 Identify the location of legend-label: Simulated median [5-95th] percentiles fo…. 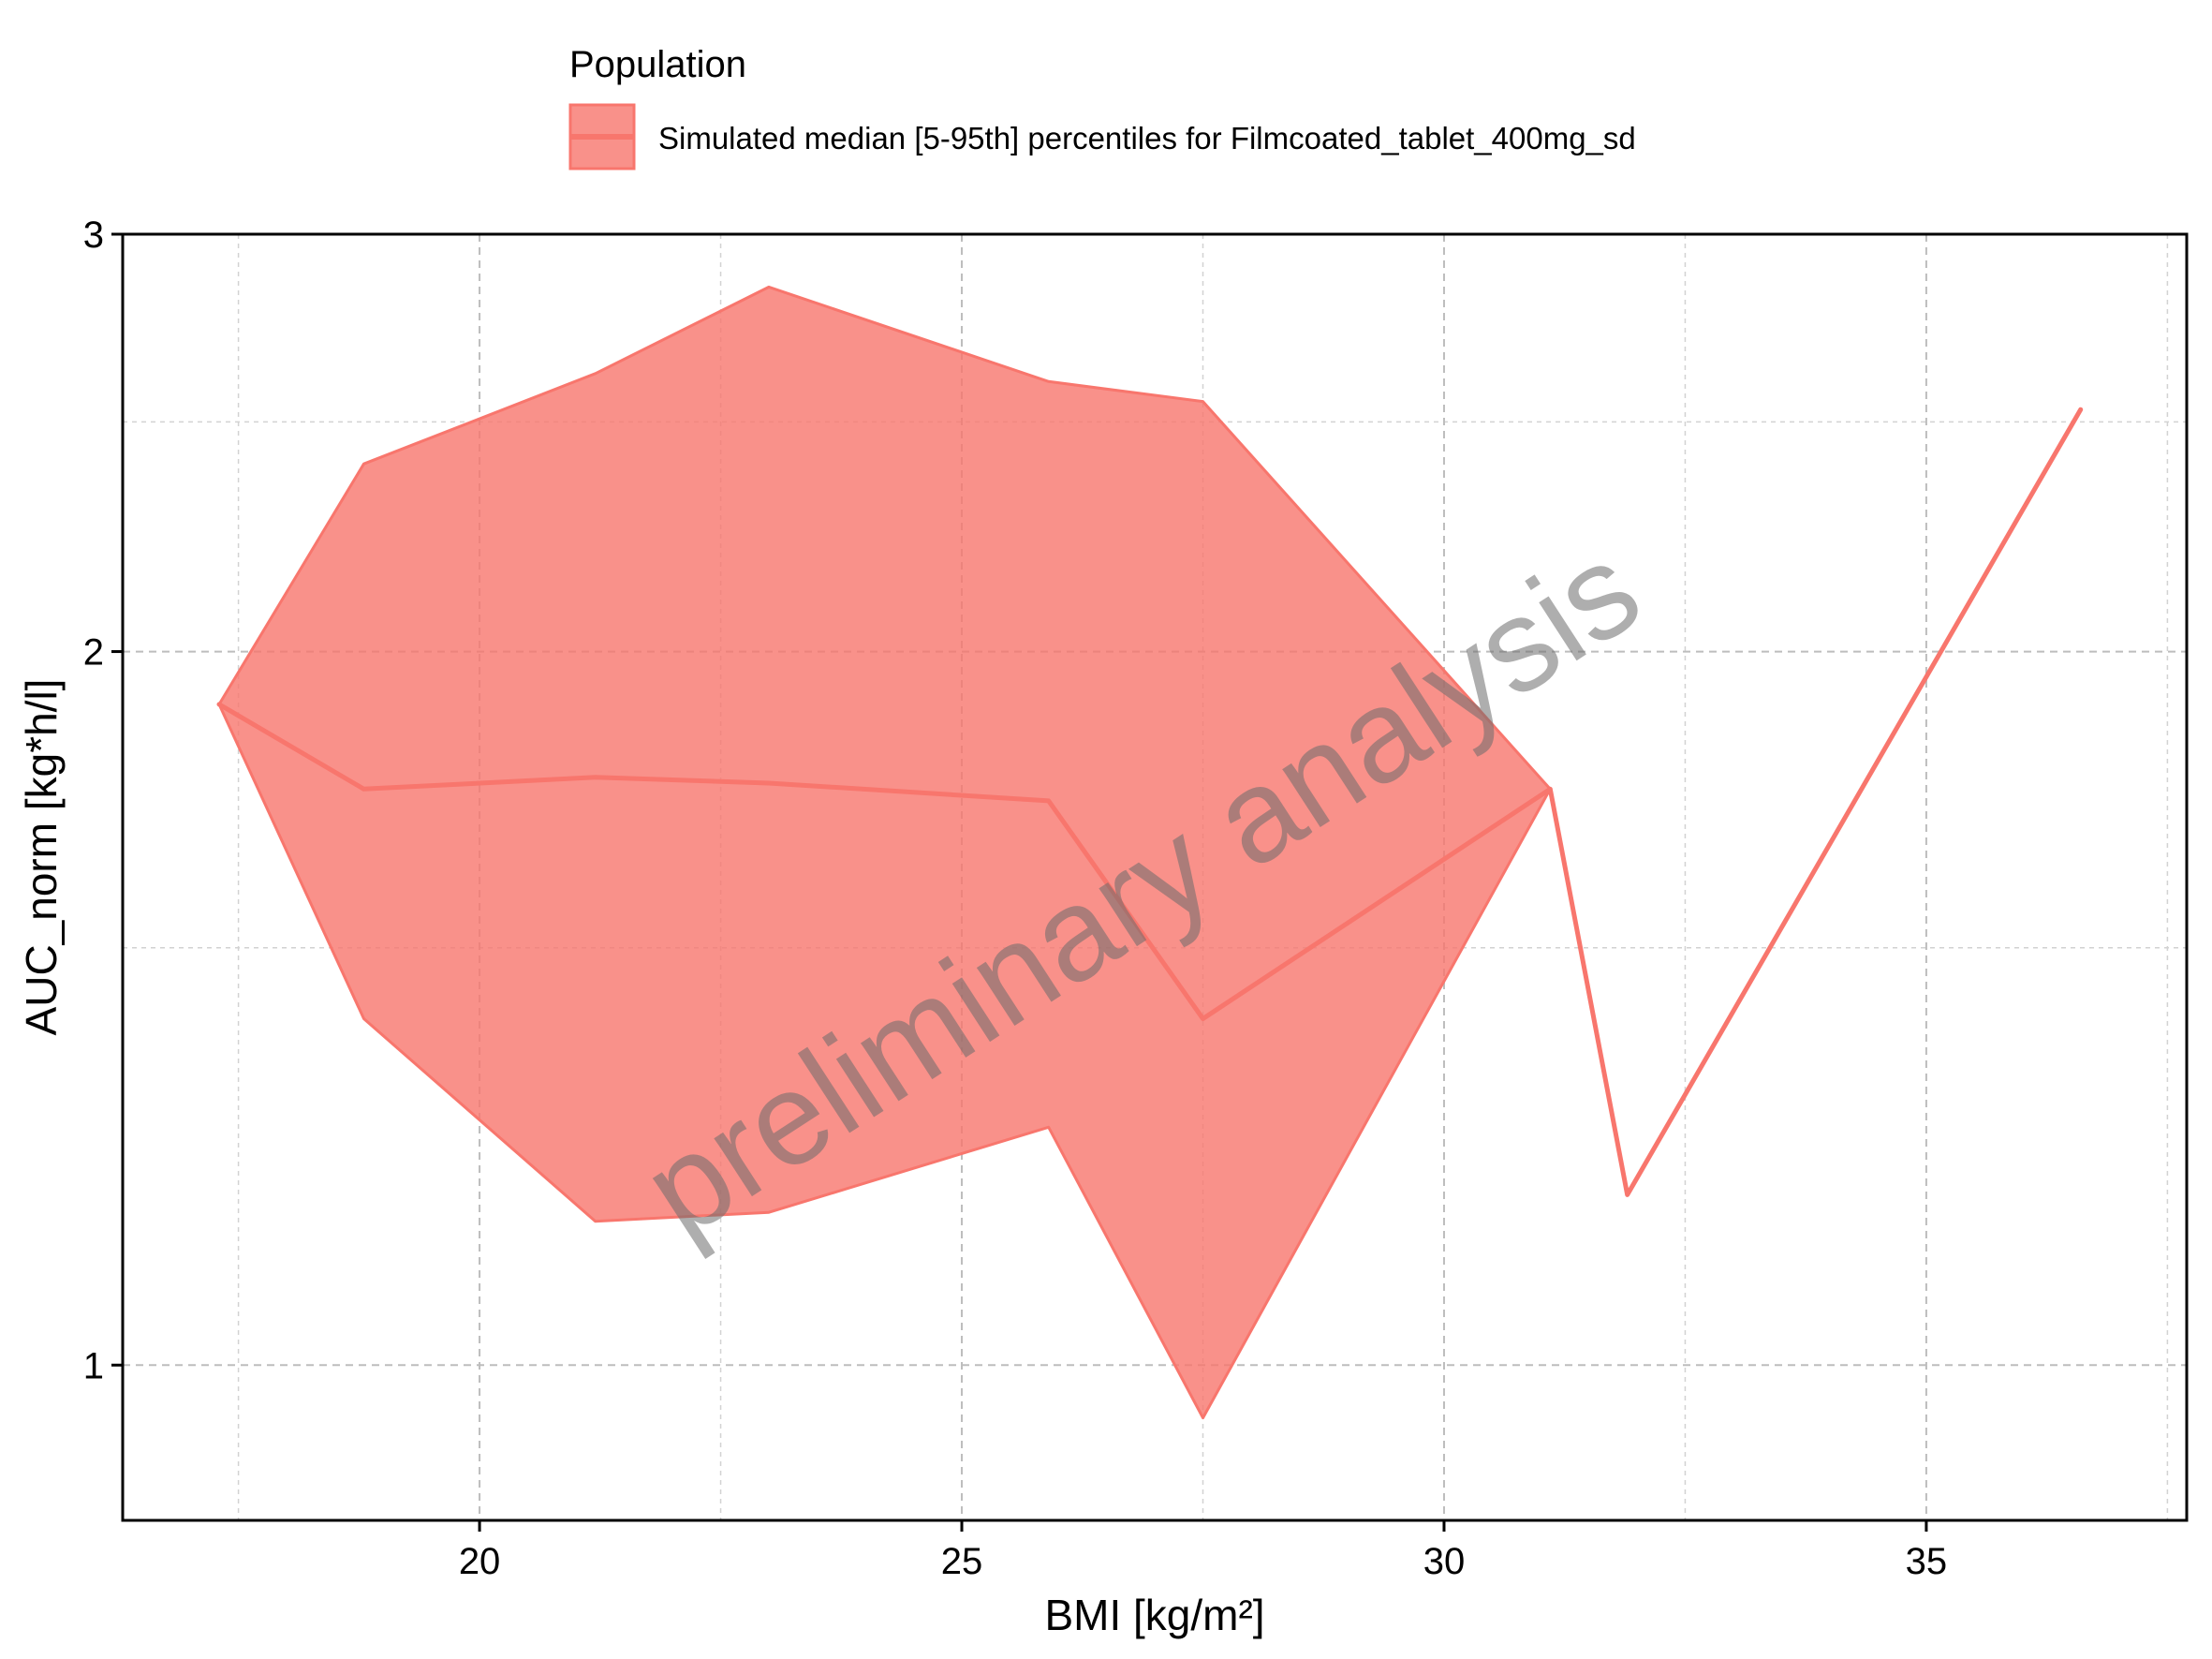
(1147, 138).